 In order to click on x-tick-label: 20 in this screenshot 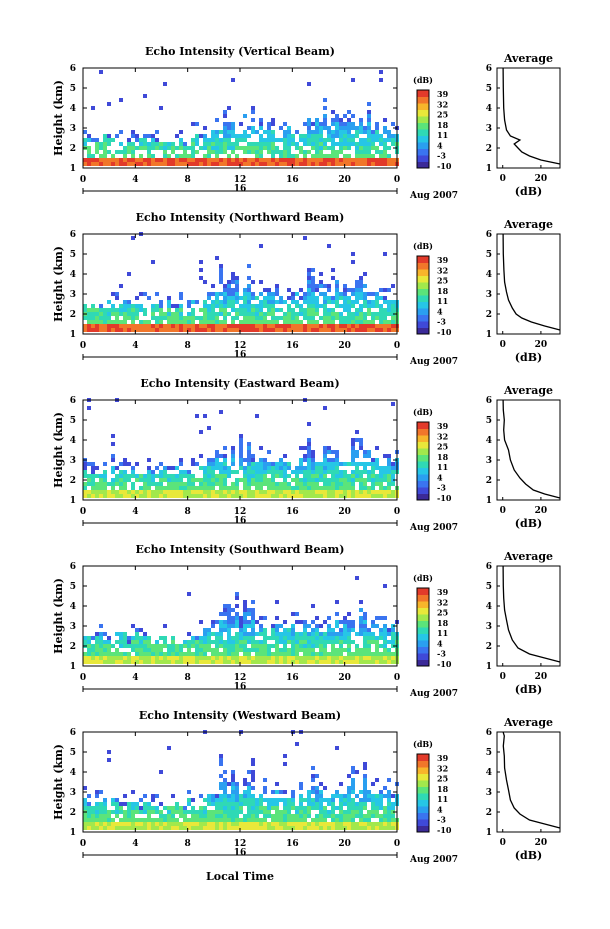, I will do `click(344, 844)`.